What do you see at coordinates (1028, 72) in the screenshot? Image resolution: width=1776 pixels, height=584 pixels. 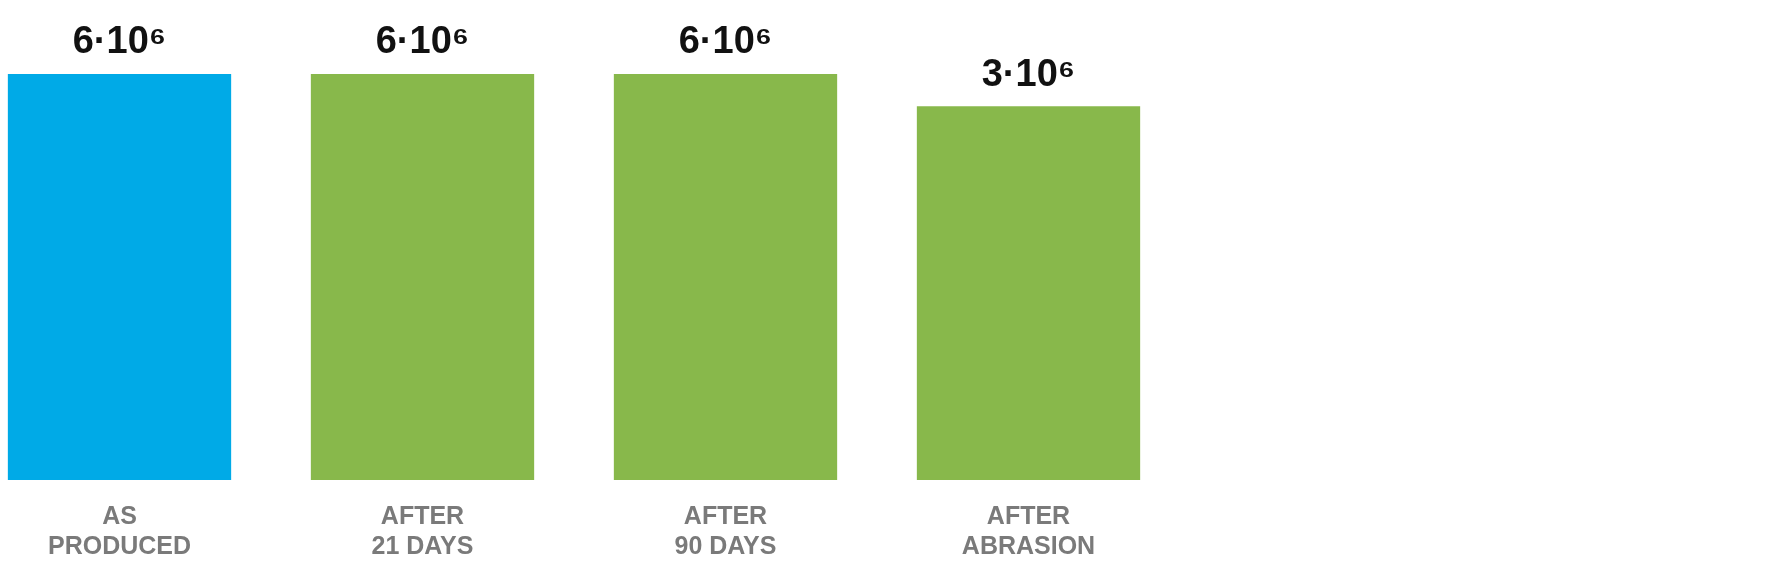 I see `data-label: 3·10⁶` at bounding box center [1028, 72].